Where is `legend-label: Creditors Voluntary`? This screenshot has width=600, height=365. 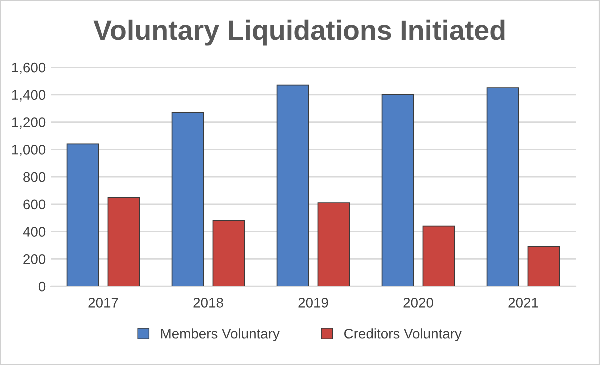
legend-label: Creditors Voluntary is located at coordinates (403, 335).